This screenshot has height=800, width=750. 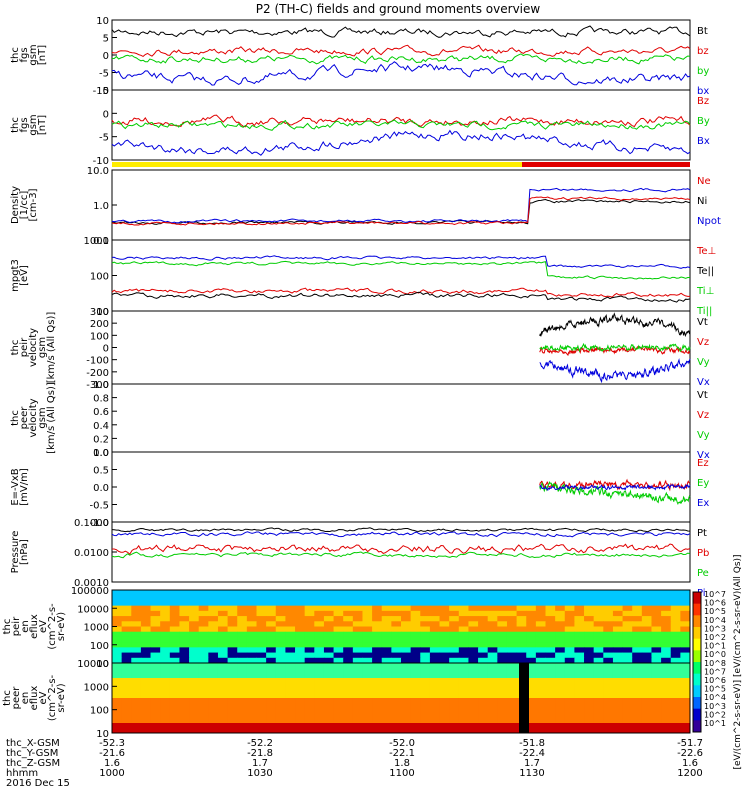 What do you see at coordinates (102, 734) in the screenshot?
I see `y-tick-label: 10` at bounding box center [102, 734].